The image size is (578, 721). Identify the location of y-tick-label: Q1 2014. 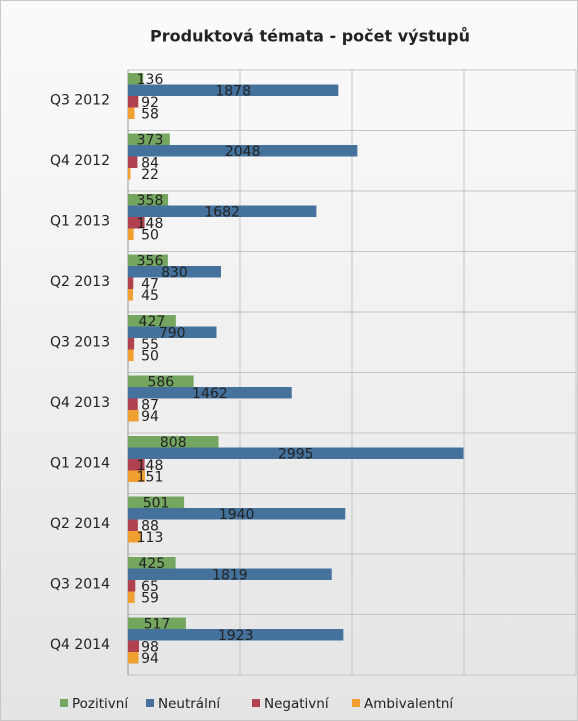
(80, 463).